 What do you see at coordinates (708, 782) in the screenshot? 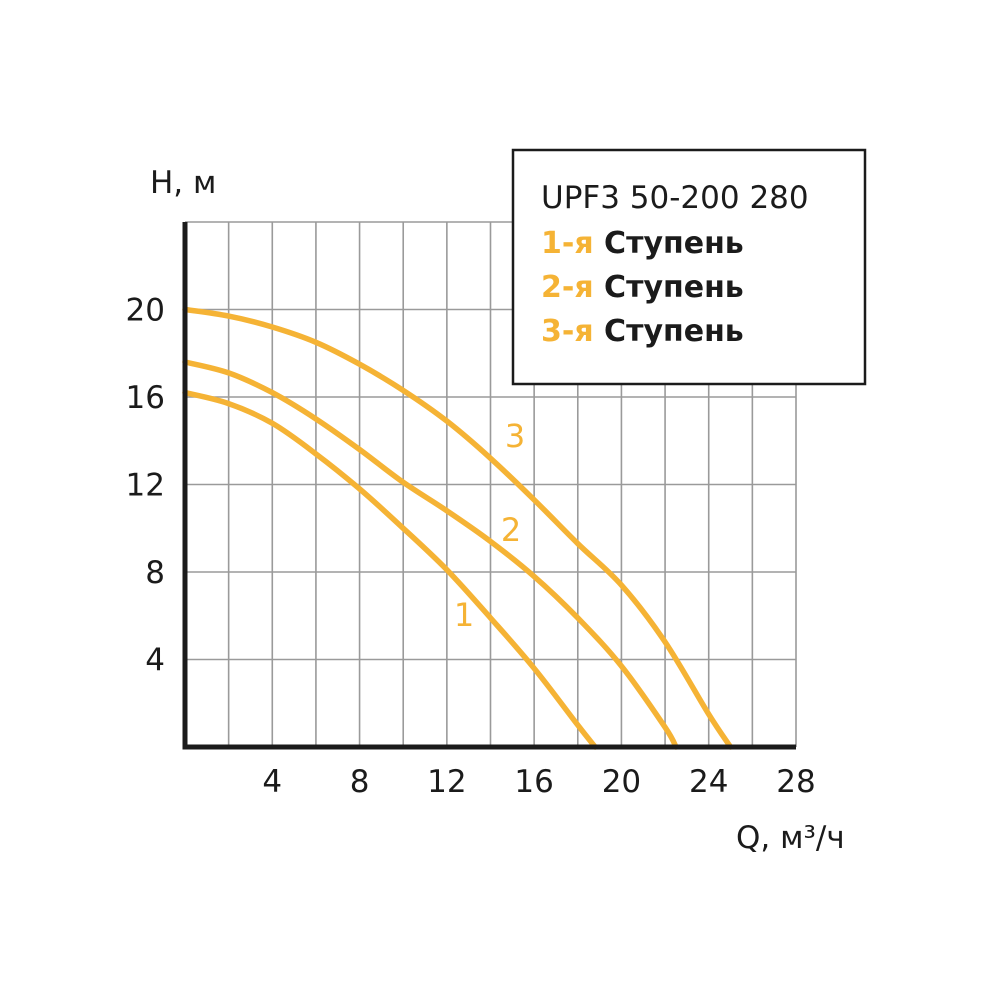
I see `x-tick-label: 24` at bounding box center [708, 782].